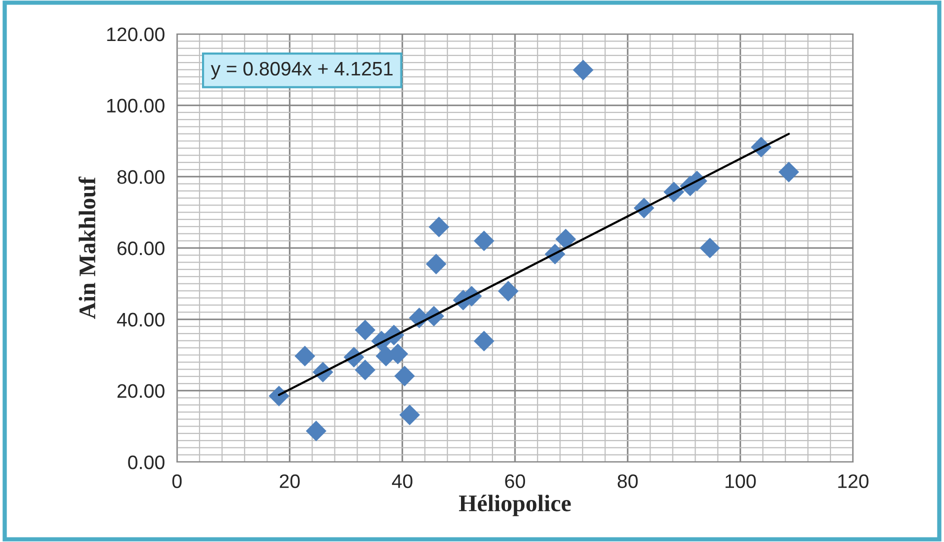  I want to click on y-tick-label: 20.00, so click(141, 391).